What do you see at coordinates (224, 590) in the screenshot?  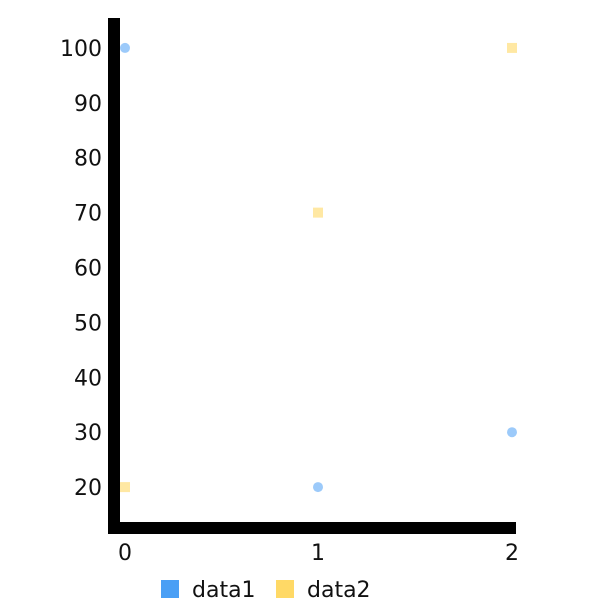 I see `legend-label: data1` at bounding box center [224, 590].